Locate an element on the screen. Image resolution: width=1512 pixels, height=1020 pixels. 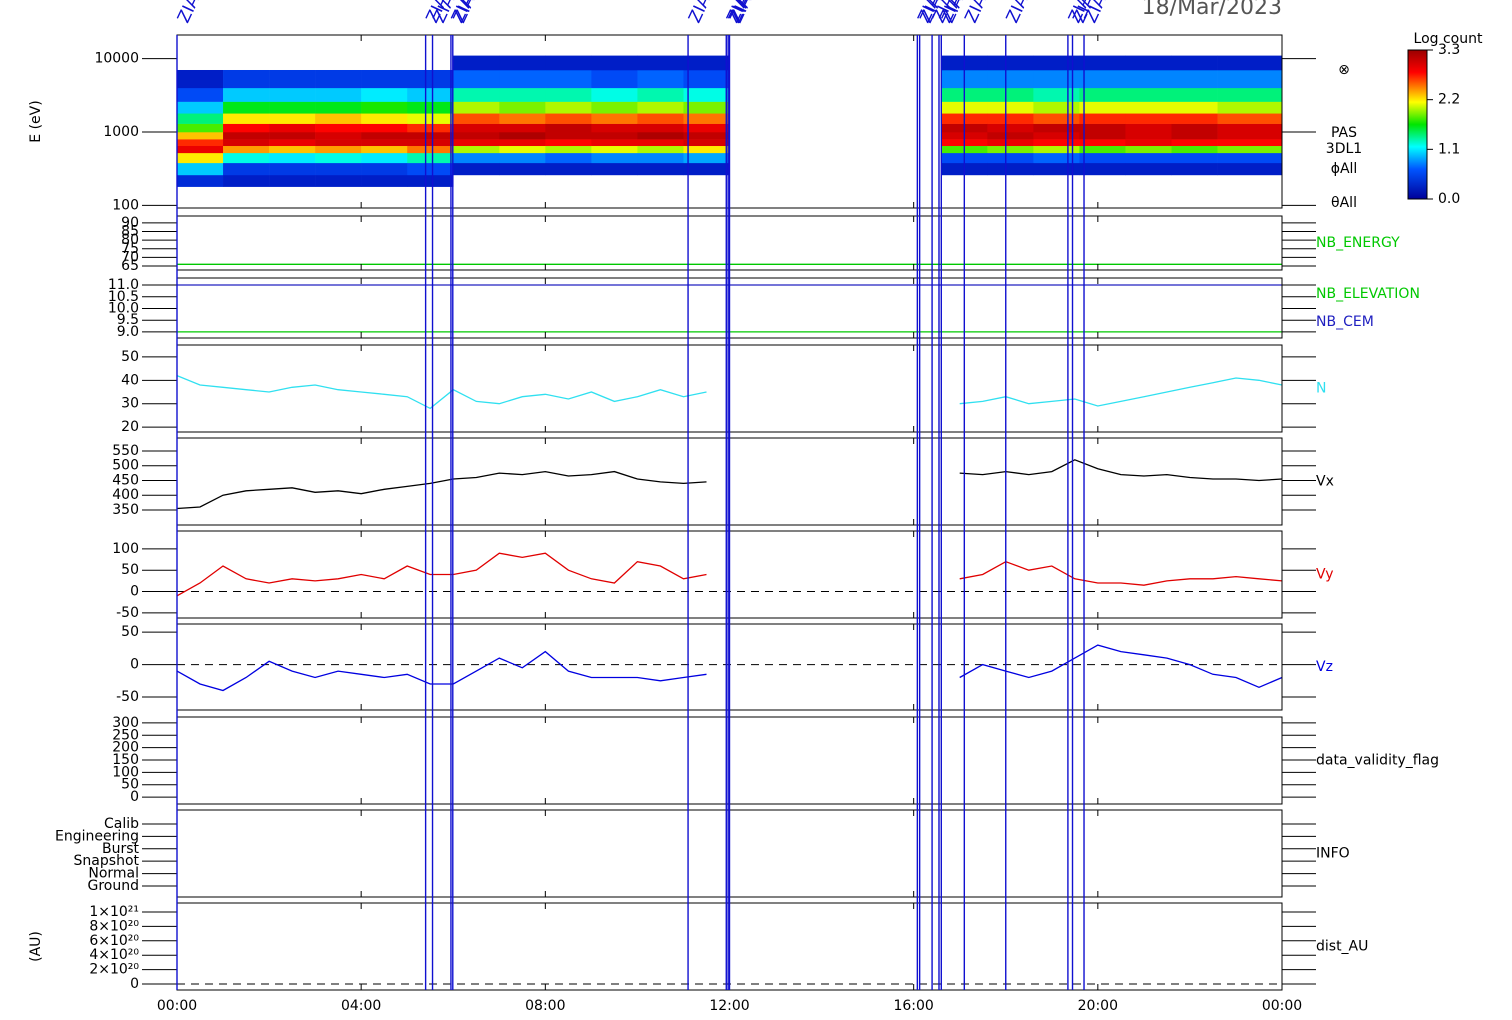
x-tick-label: 08:00 is located at coordinates (545, 1006).